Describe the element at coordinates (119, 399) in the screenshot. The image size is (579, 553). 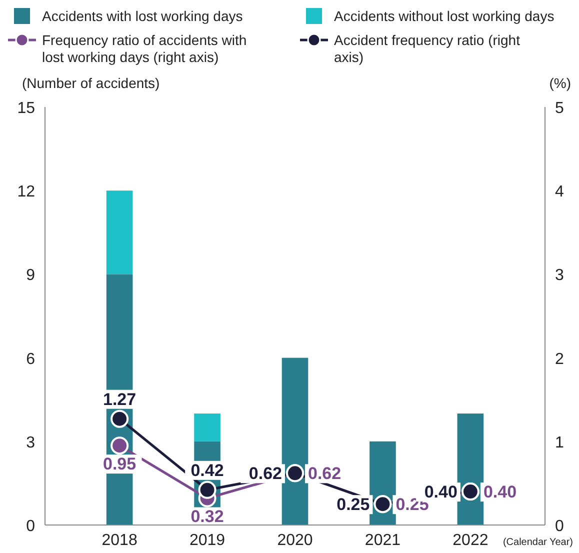
I see `data-label: 1.27` at that location.